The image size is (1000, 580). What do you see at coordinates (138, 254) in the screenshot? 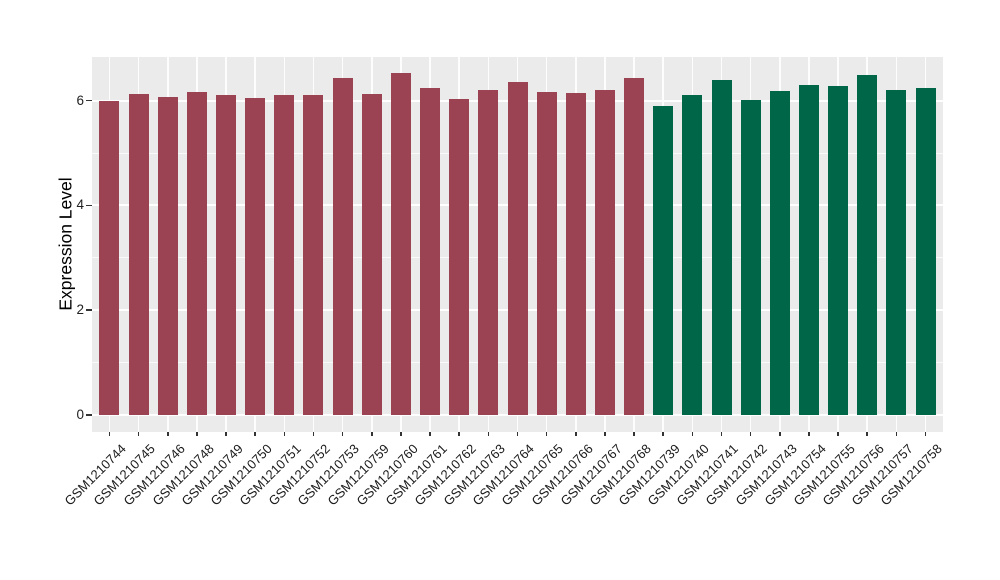
I see `bar-GSM1210745` at bounding box center [138, 254].